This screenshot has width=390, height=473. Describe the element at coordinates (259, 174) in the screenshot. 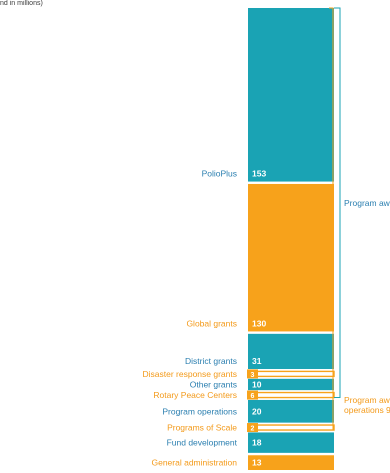

I see `value-label-polioplus: 153` at that location.